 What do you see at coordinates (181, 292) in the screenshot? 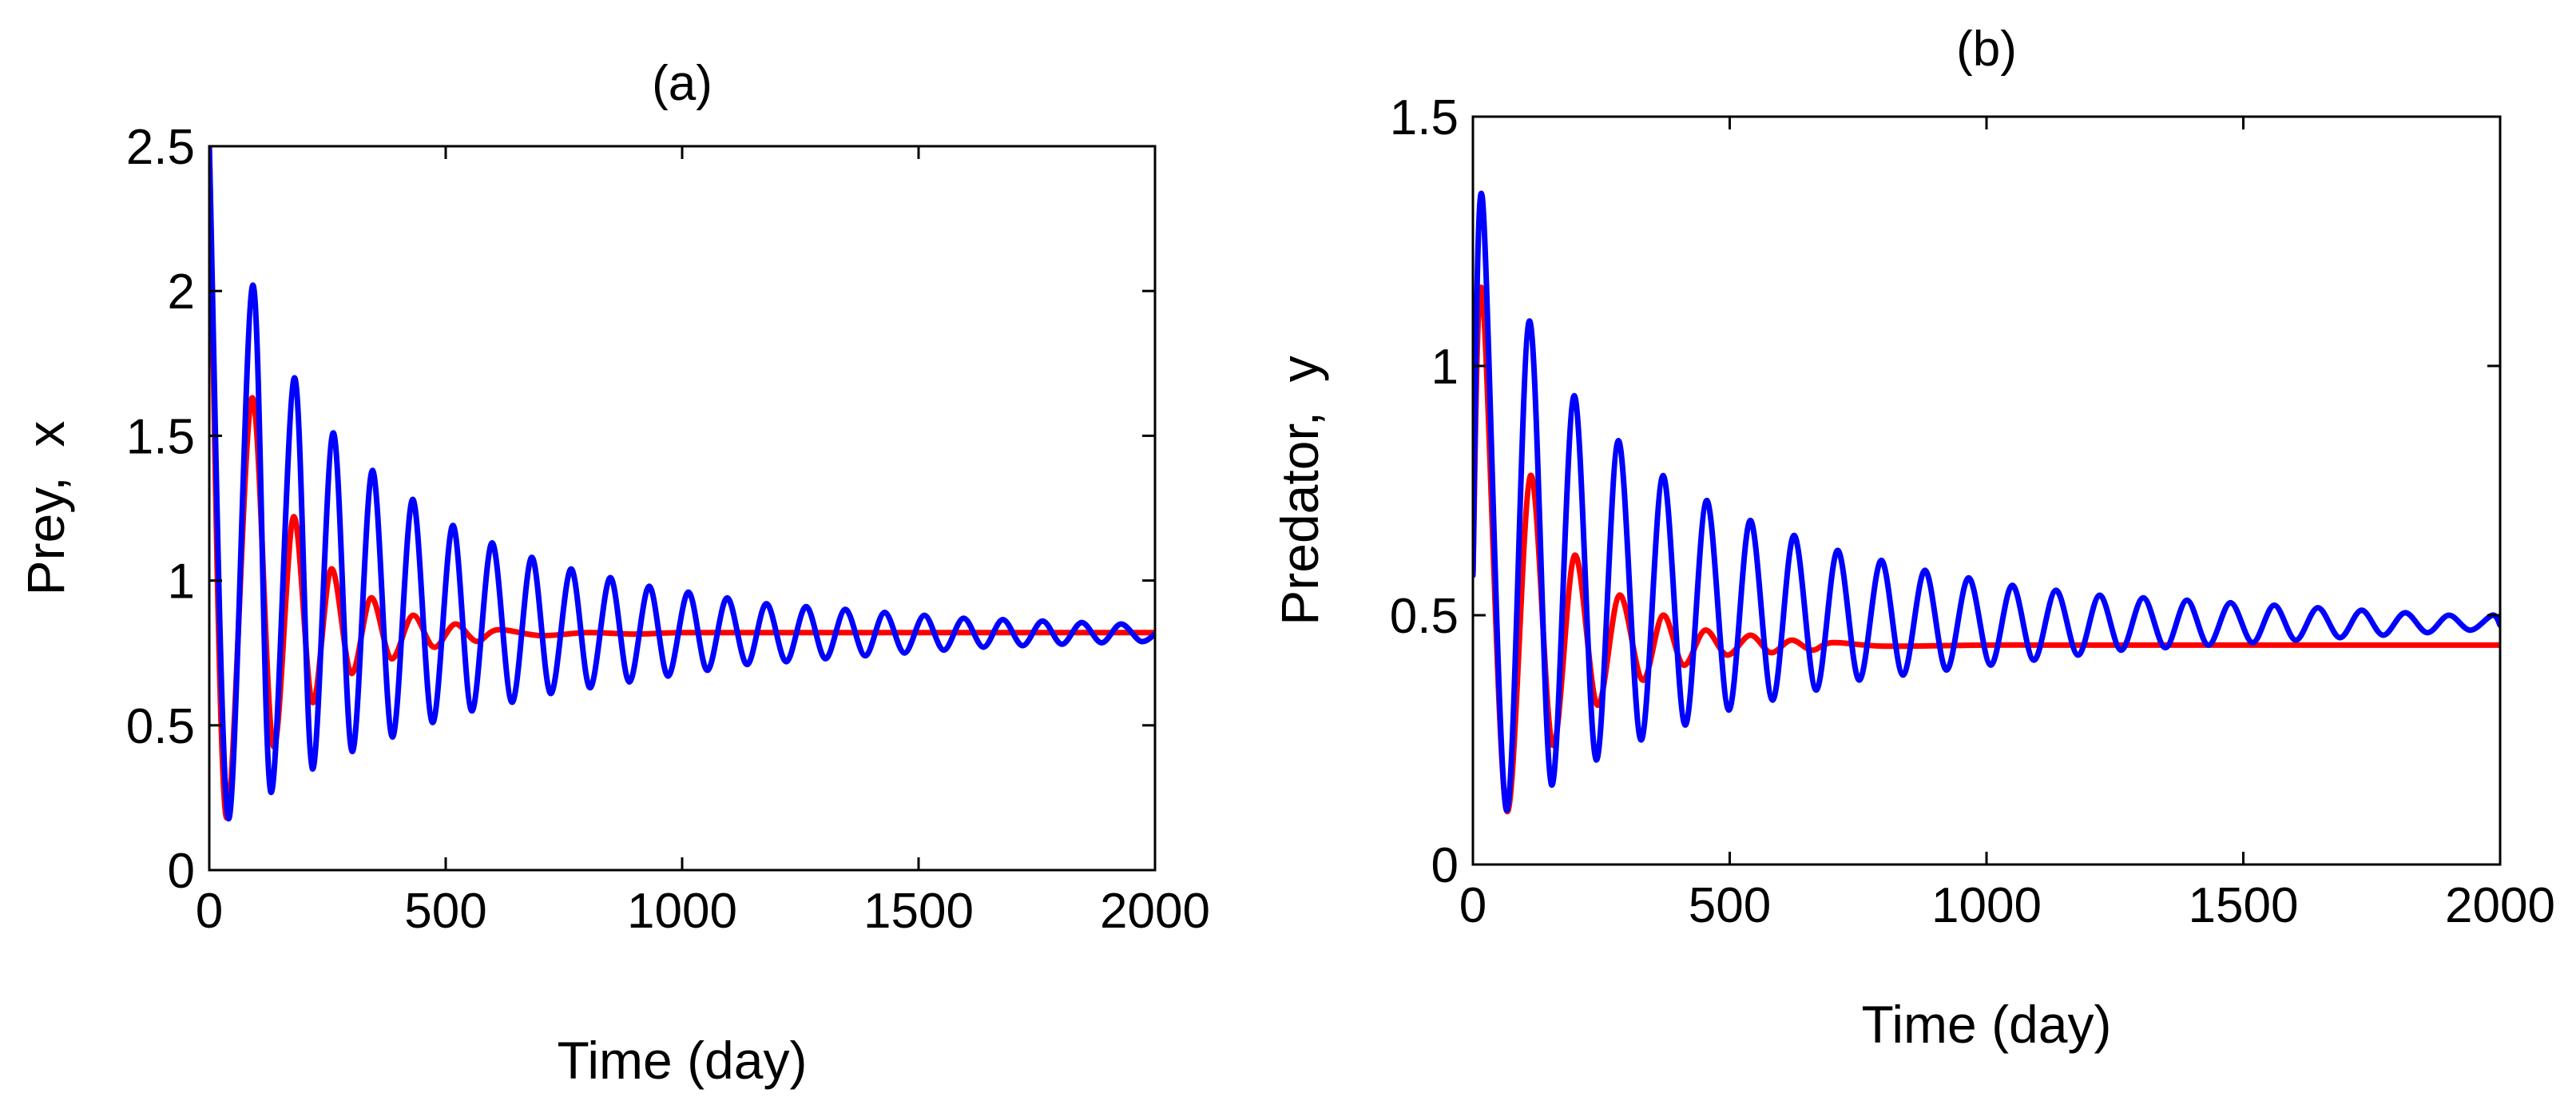
I see `y-tick-label: 2` at bounding box center [181, 292].